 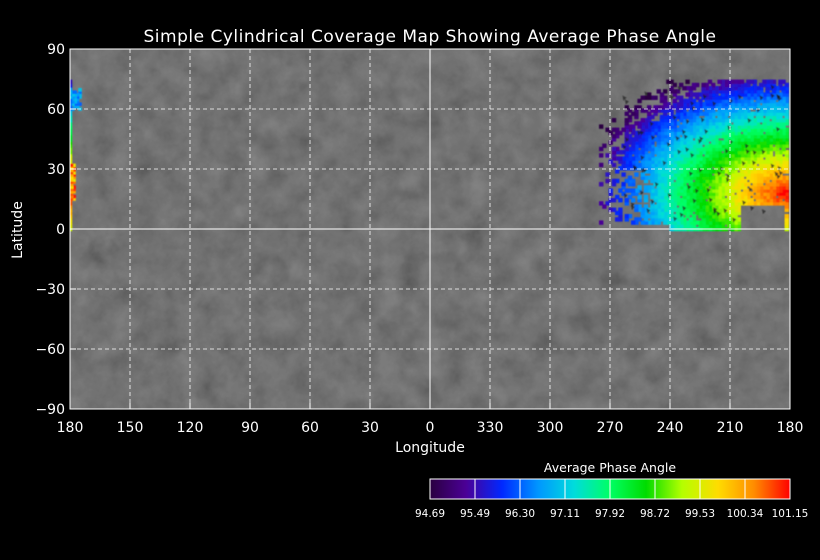 What do you see at coordinates (655, 514) in the screenshot?
I see `colorbar-tick-label: 98.72` at bounding box center [655, 514].